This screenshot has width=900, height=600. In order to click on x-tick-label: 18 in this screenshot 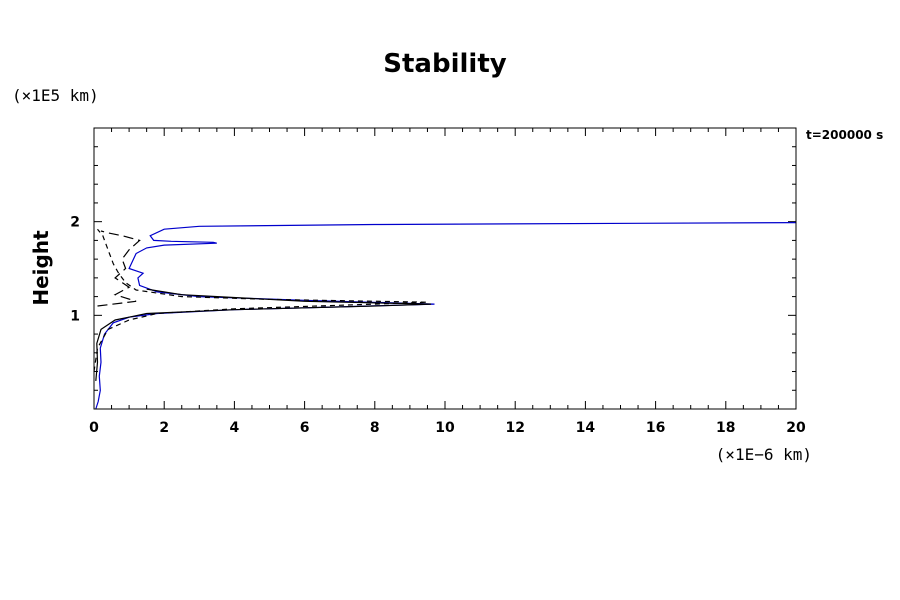, I will do `click(725, 428)`.